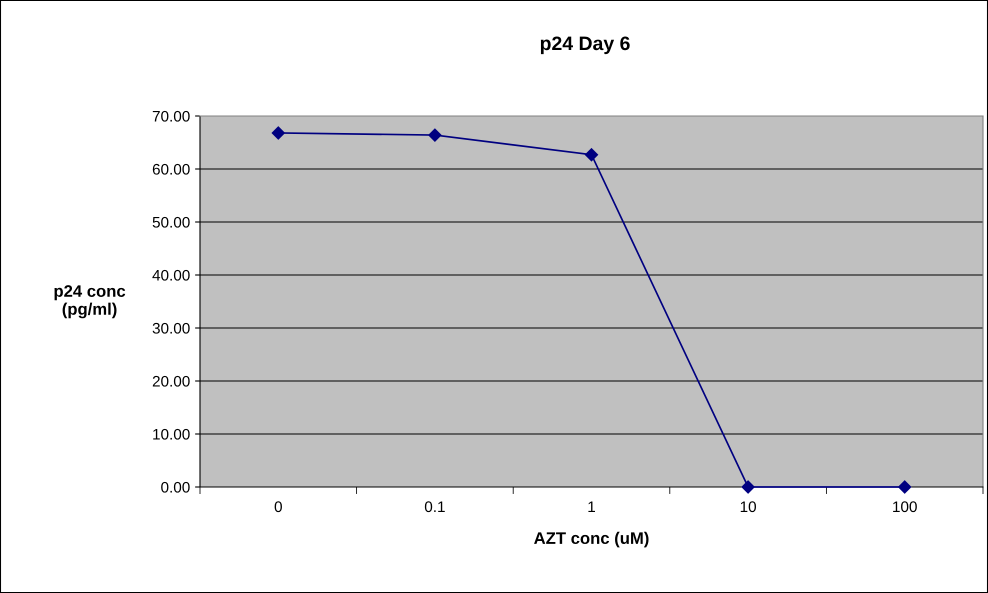  Describe the element at coordinates (592, 506) in the screenshot. I see `x-tick-label: 1` at that location.